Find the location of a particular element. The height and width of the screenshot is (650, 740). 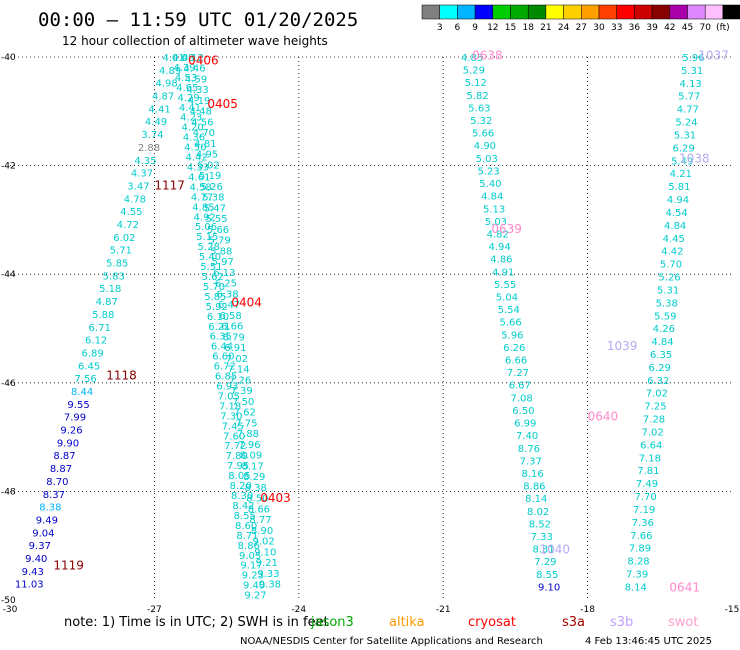

wave-height-point: 5.18 is located at coordinates (110, 289).